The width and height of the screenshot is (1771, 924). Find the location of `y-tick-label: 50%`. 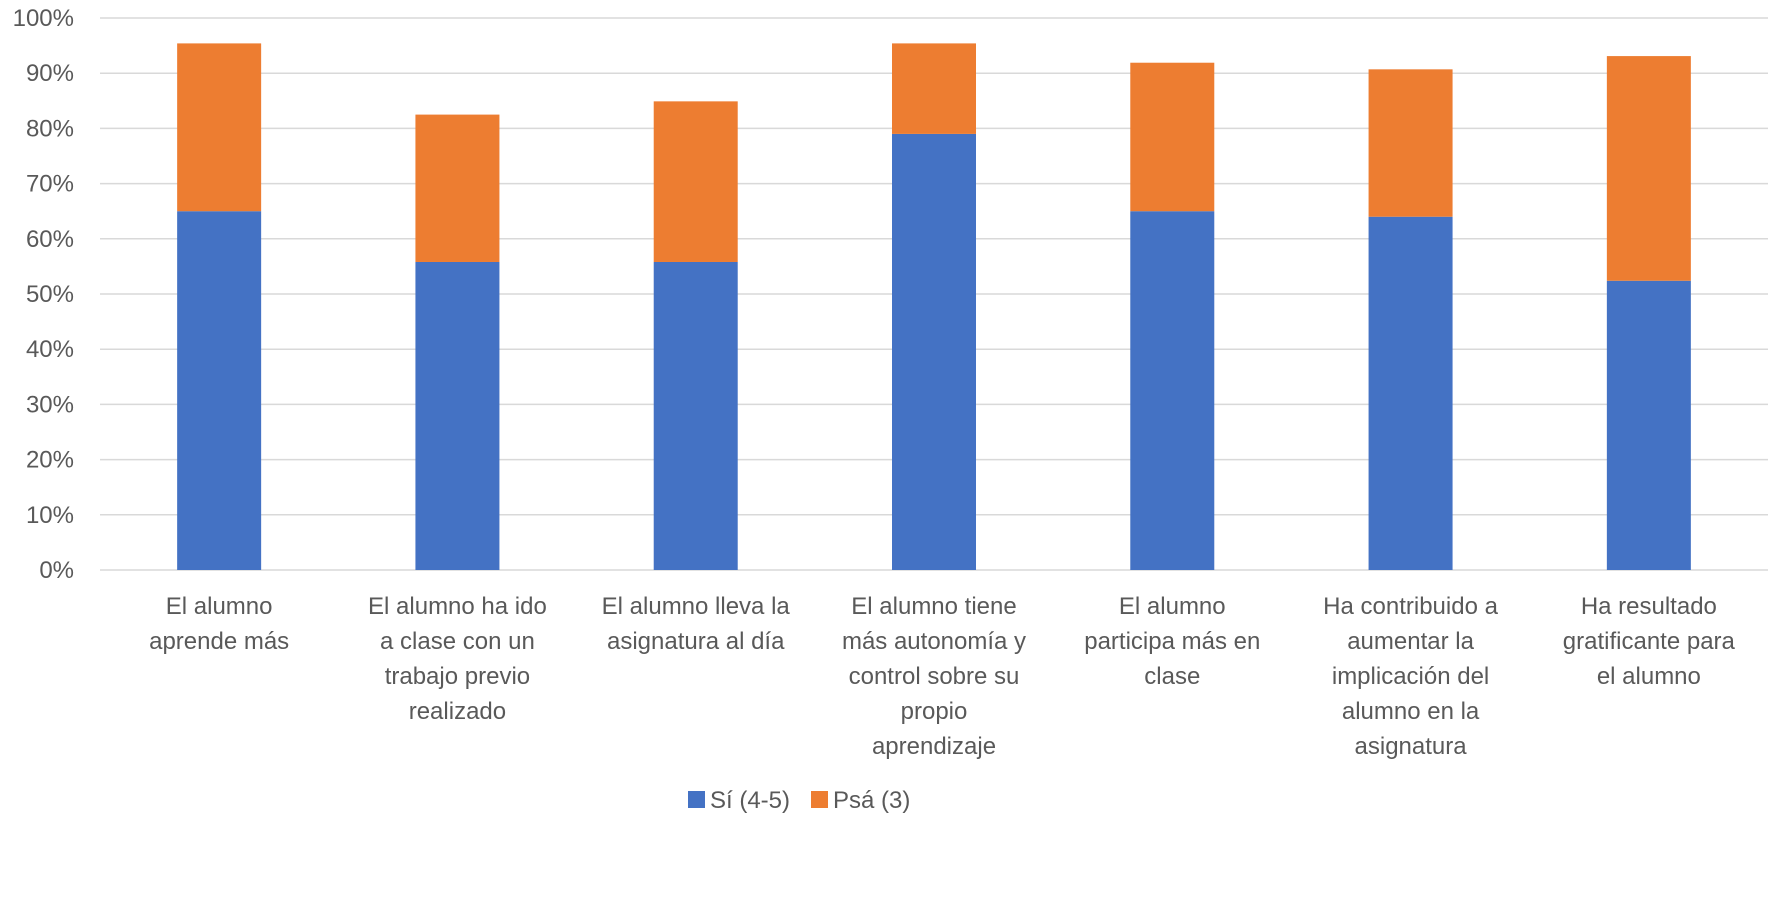

y-tick-label: 50% is located at coordinates (50, 294).